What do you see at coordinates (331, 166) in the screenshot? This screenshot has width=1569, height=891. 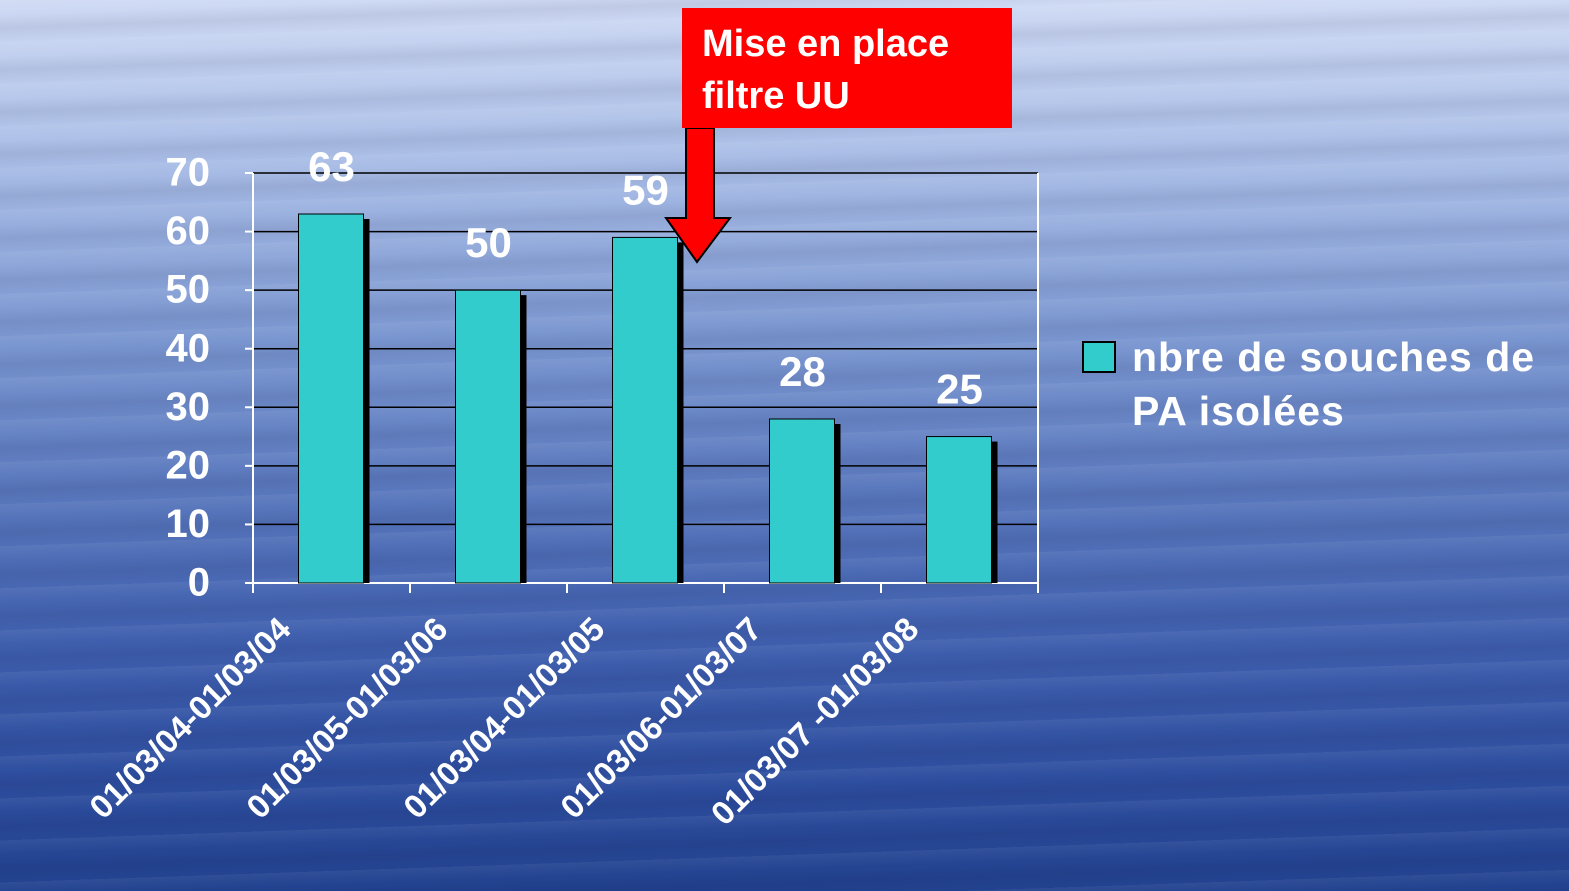 I see `value-label: 63` at bounding box center [331, 166].